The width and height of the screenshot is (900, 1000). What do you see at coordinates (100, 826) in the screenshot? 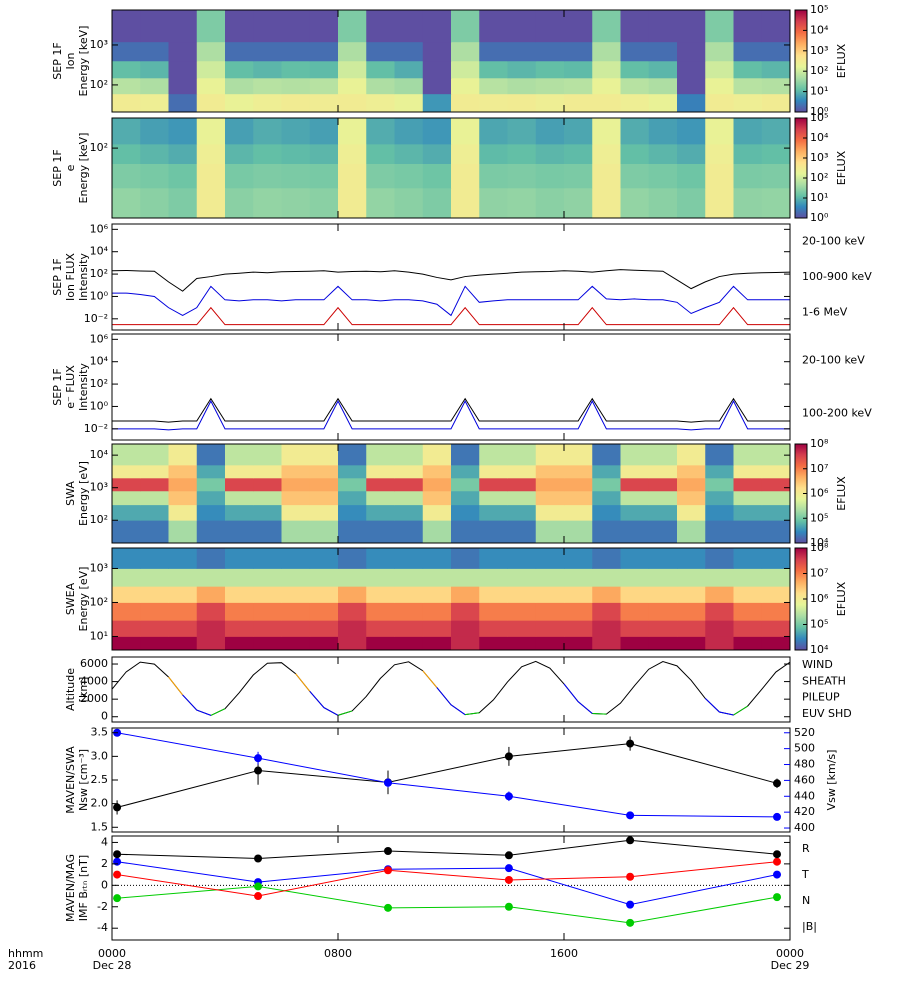
I see `y-tick-label: 1.5` at bounding box center [100, 826].